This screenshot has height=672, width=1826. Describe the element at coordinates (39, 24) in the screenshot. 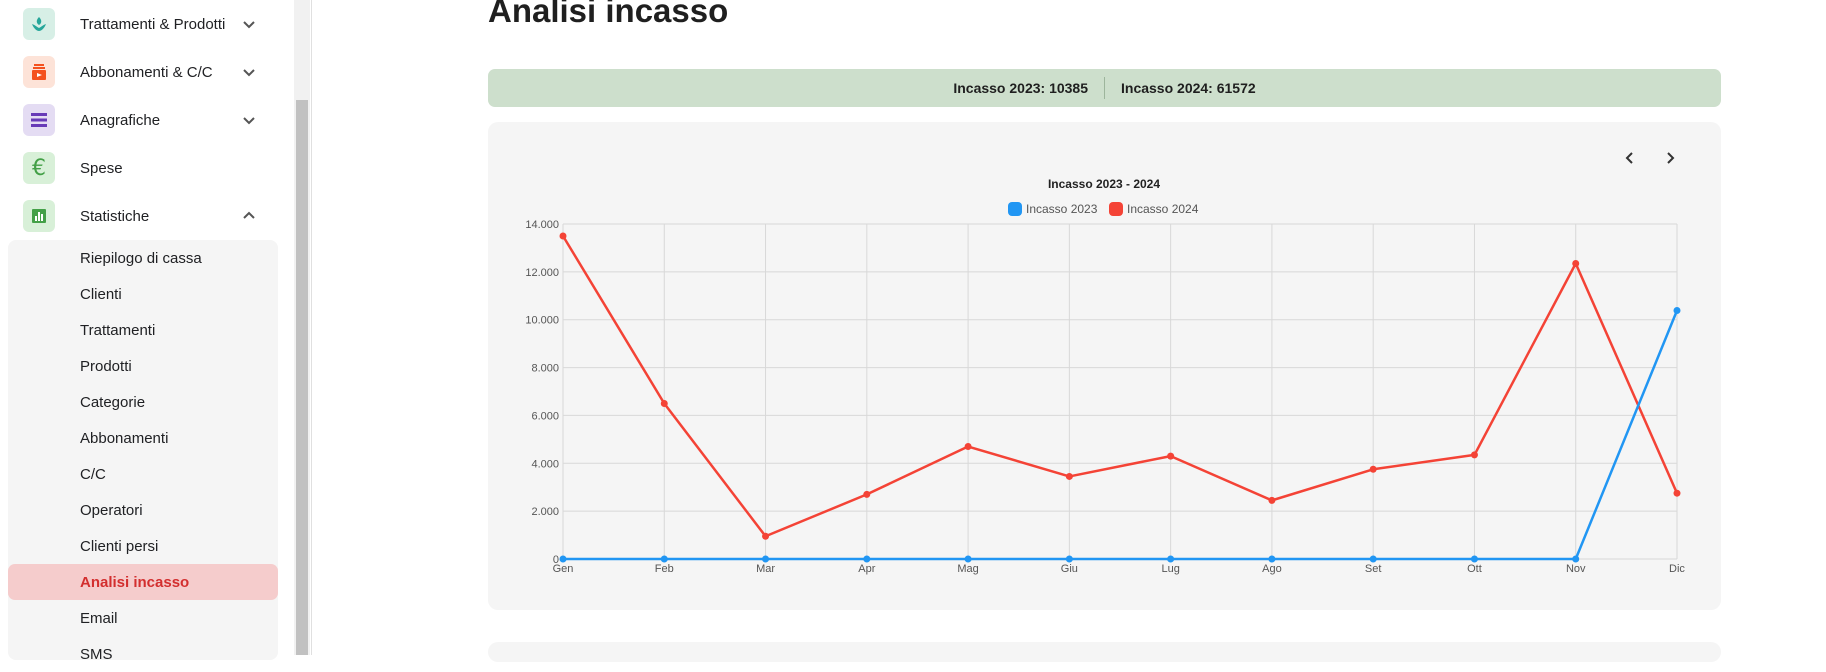

I see `plant-icon` at that location.